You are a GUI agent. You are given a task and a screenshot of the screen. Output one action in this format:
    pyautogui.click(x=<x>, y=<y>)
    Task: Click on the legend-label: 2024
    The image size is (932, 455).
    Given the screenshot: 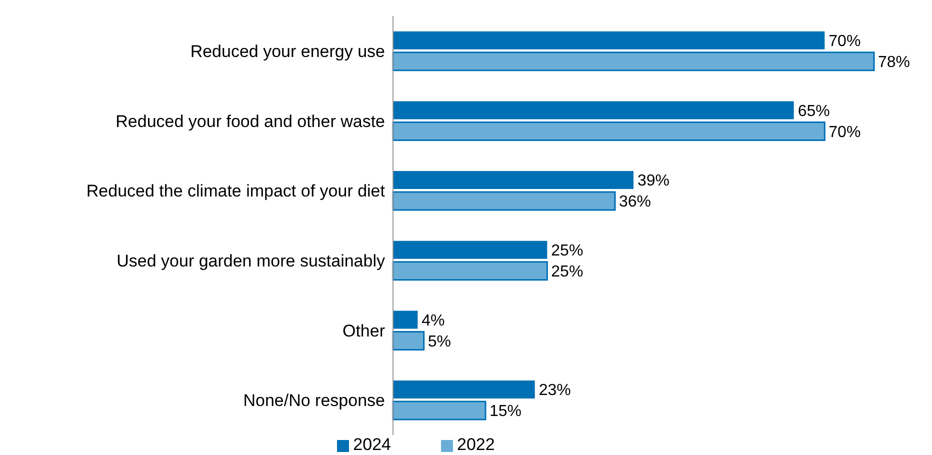 What is the action you would take?
    pyautogui.click(x=372, y=444)
    